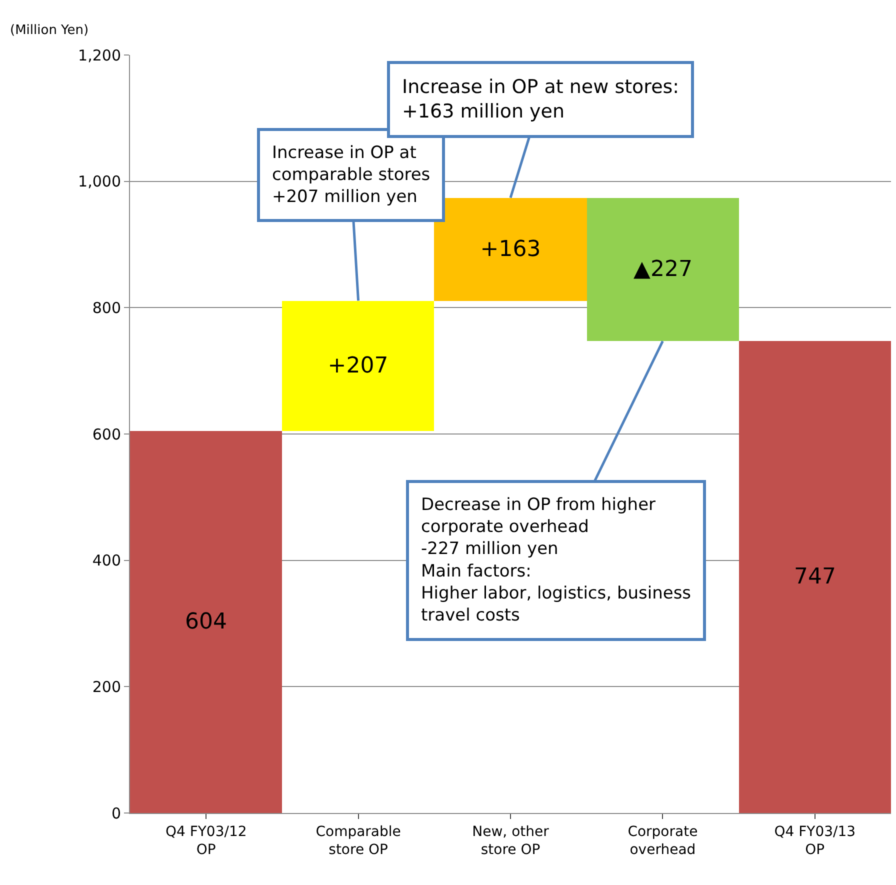 This screenshot has width=896, height=885. I want to click on y-tick-label: 800, so click(106, 307).